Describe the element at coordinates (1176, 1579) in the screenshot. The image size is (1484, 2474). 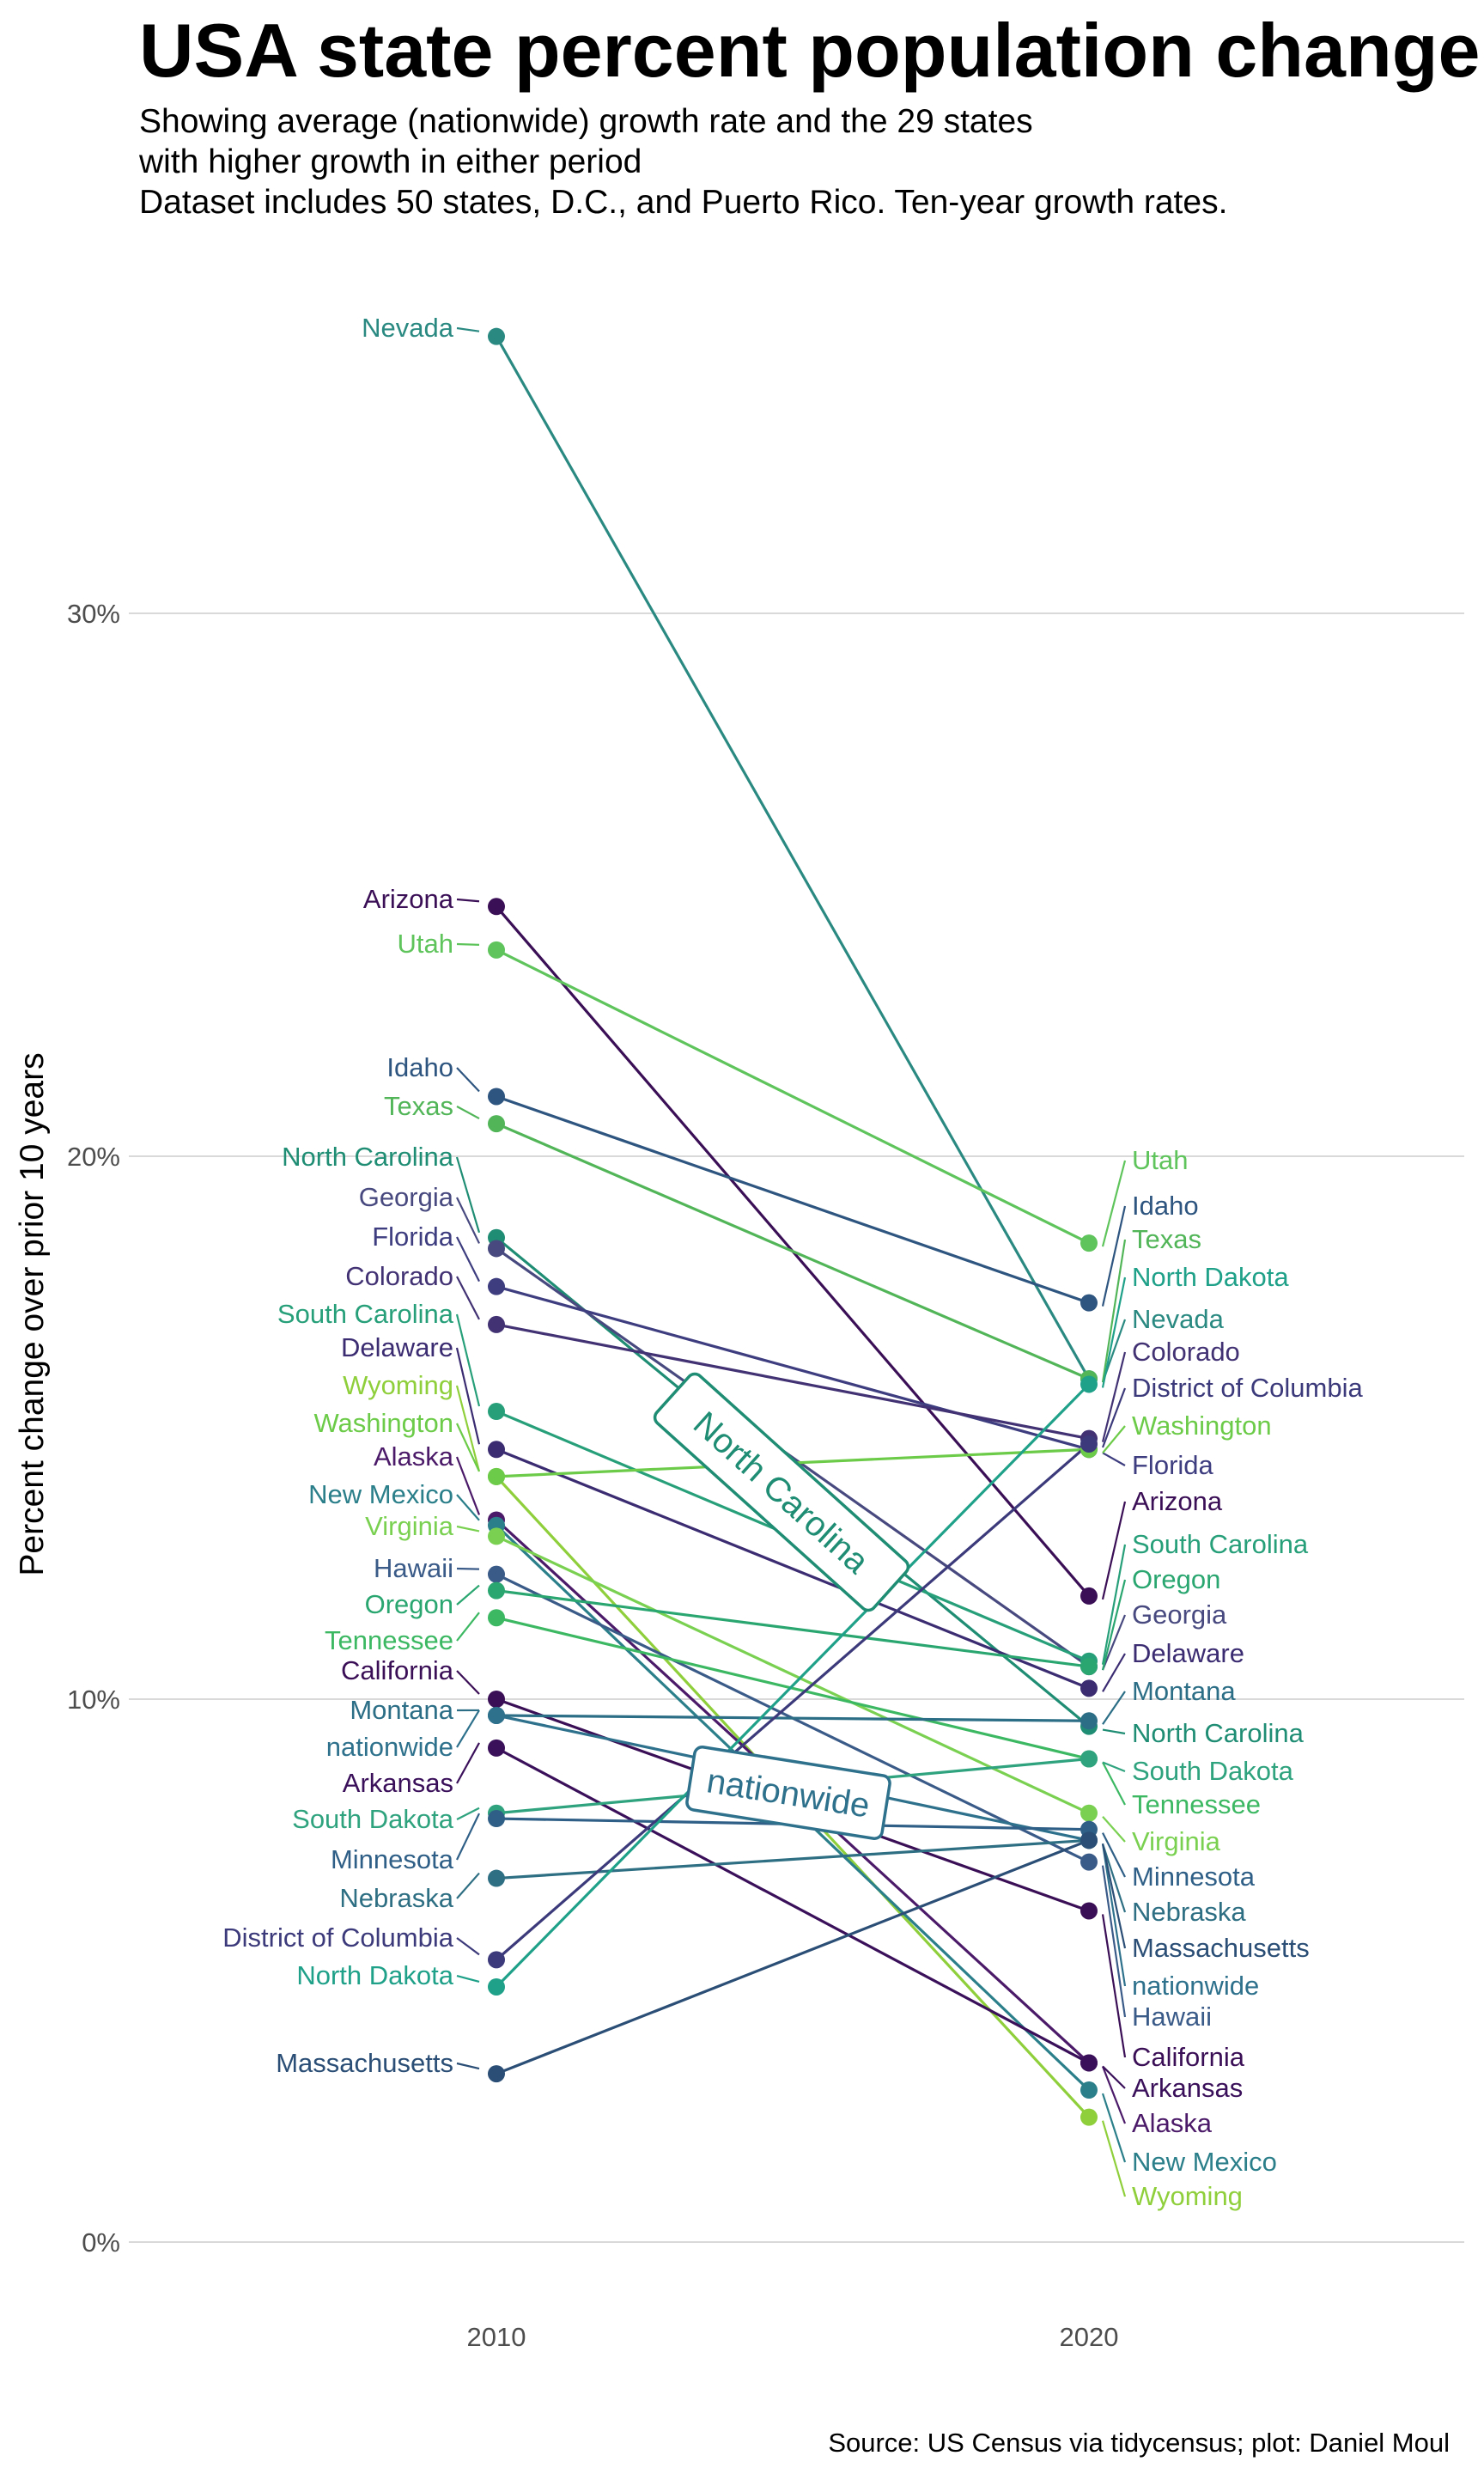
I see `label-2020-oregon: Oregon` at that location.